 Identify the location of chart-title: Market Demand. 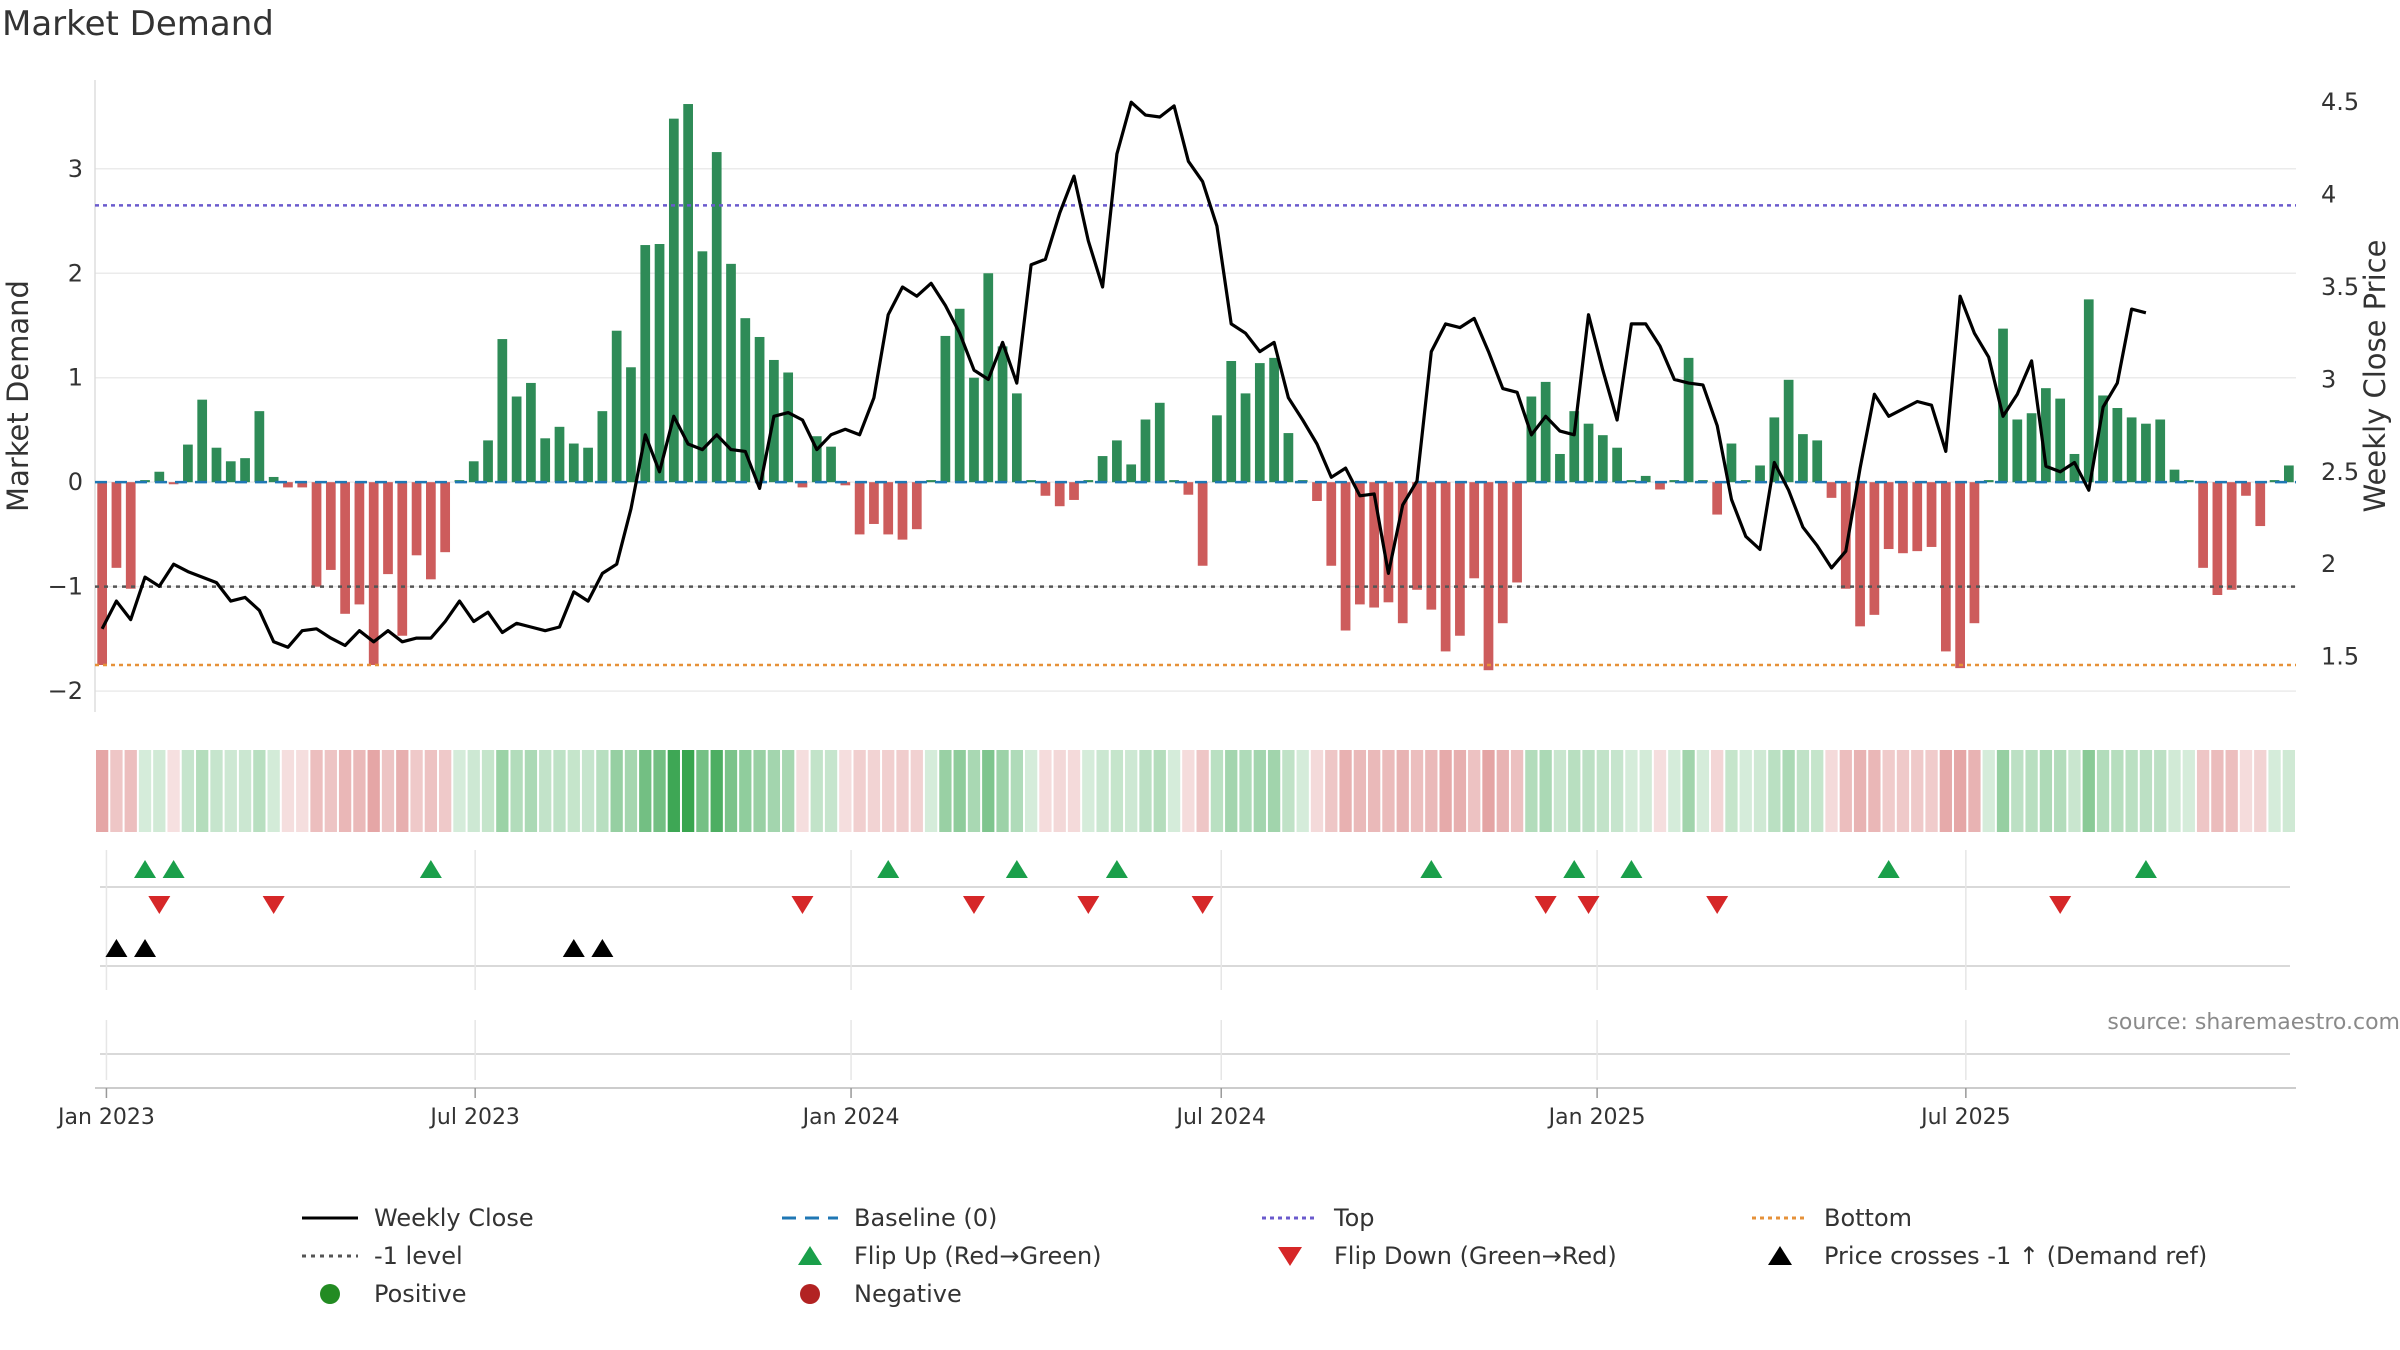
(138, 24).